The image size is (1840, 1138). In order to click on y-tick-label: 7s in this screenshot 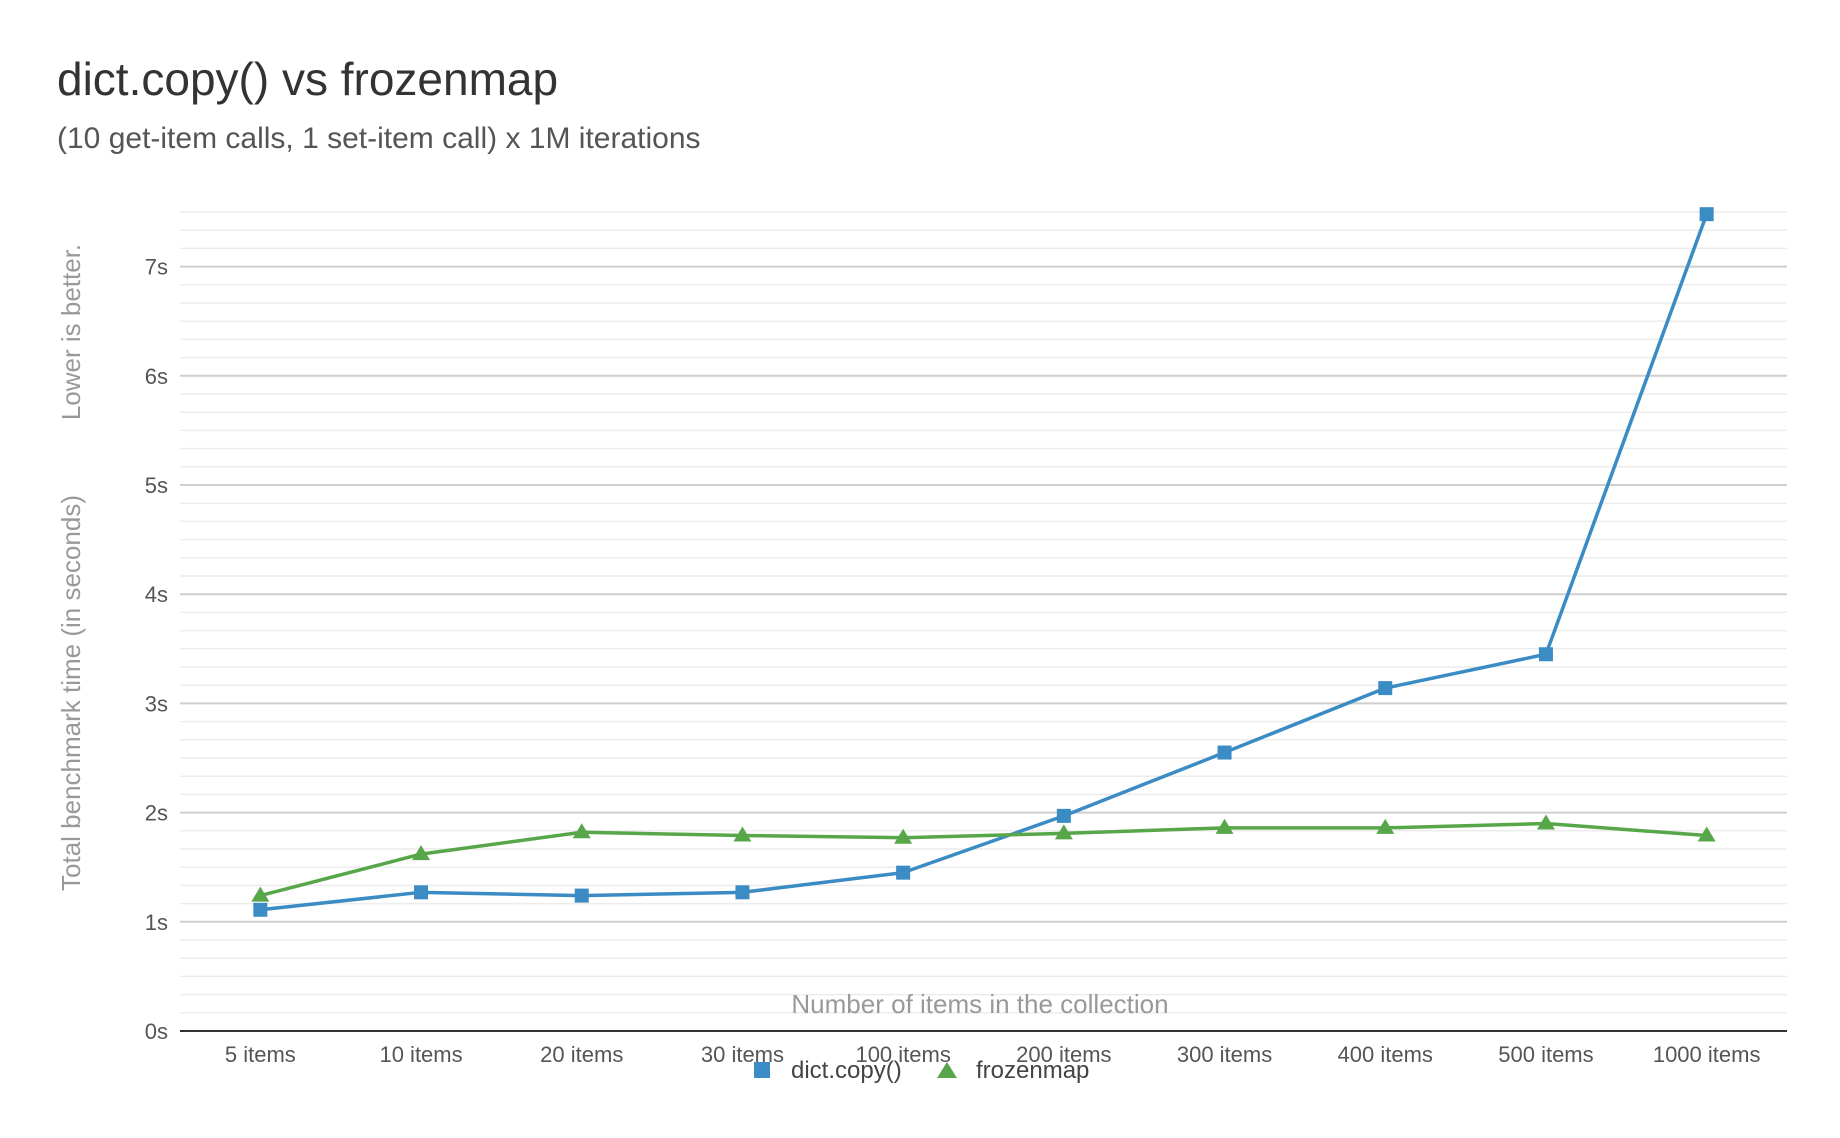, I will do `click(156, 267)`.